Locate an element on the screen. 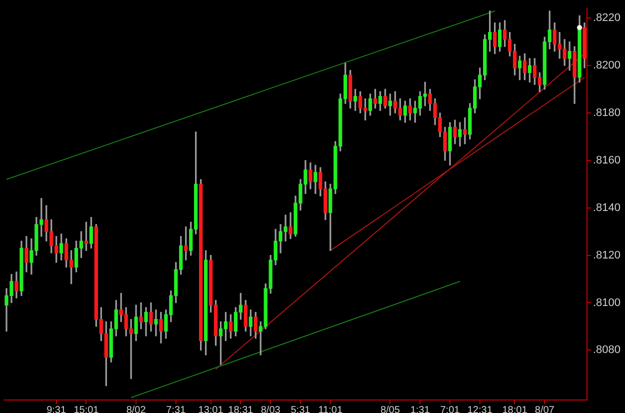 Image resolution: width=625 pixels, height=413 pixels. x-tick-label: 18:01 is located at coordinates (515, 408).